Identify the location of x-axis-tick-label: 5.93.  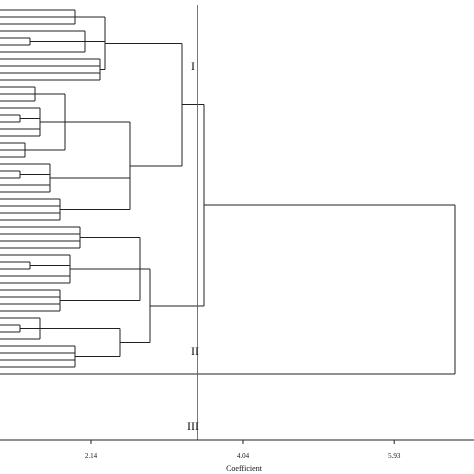
(394, 456).